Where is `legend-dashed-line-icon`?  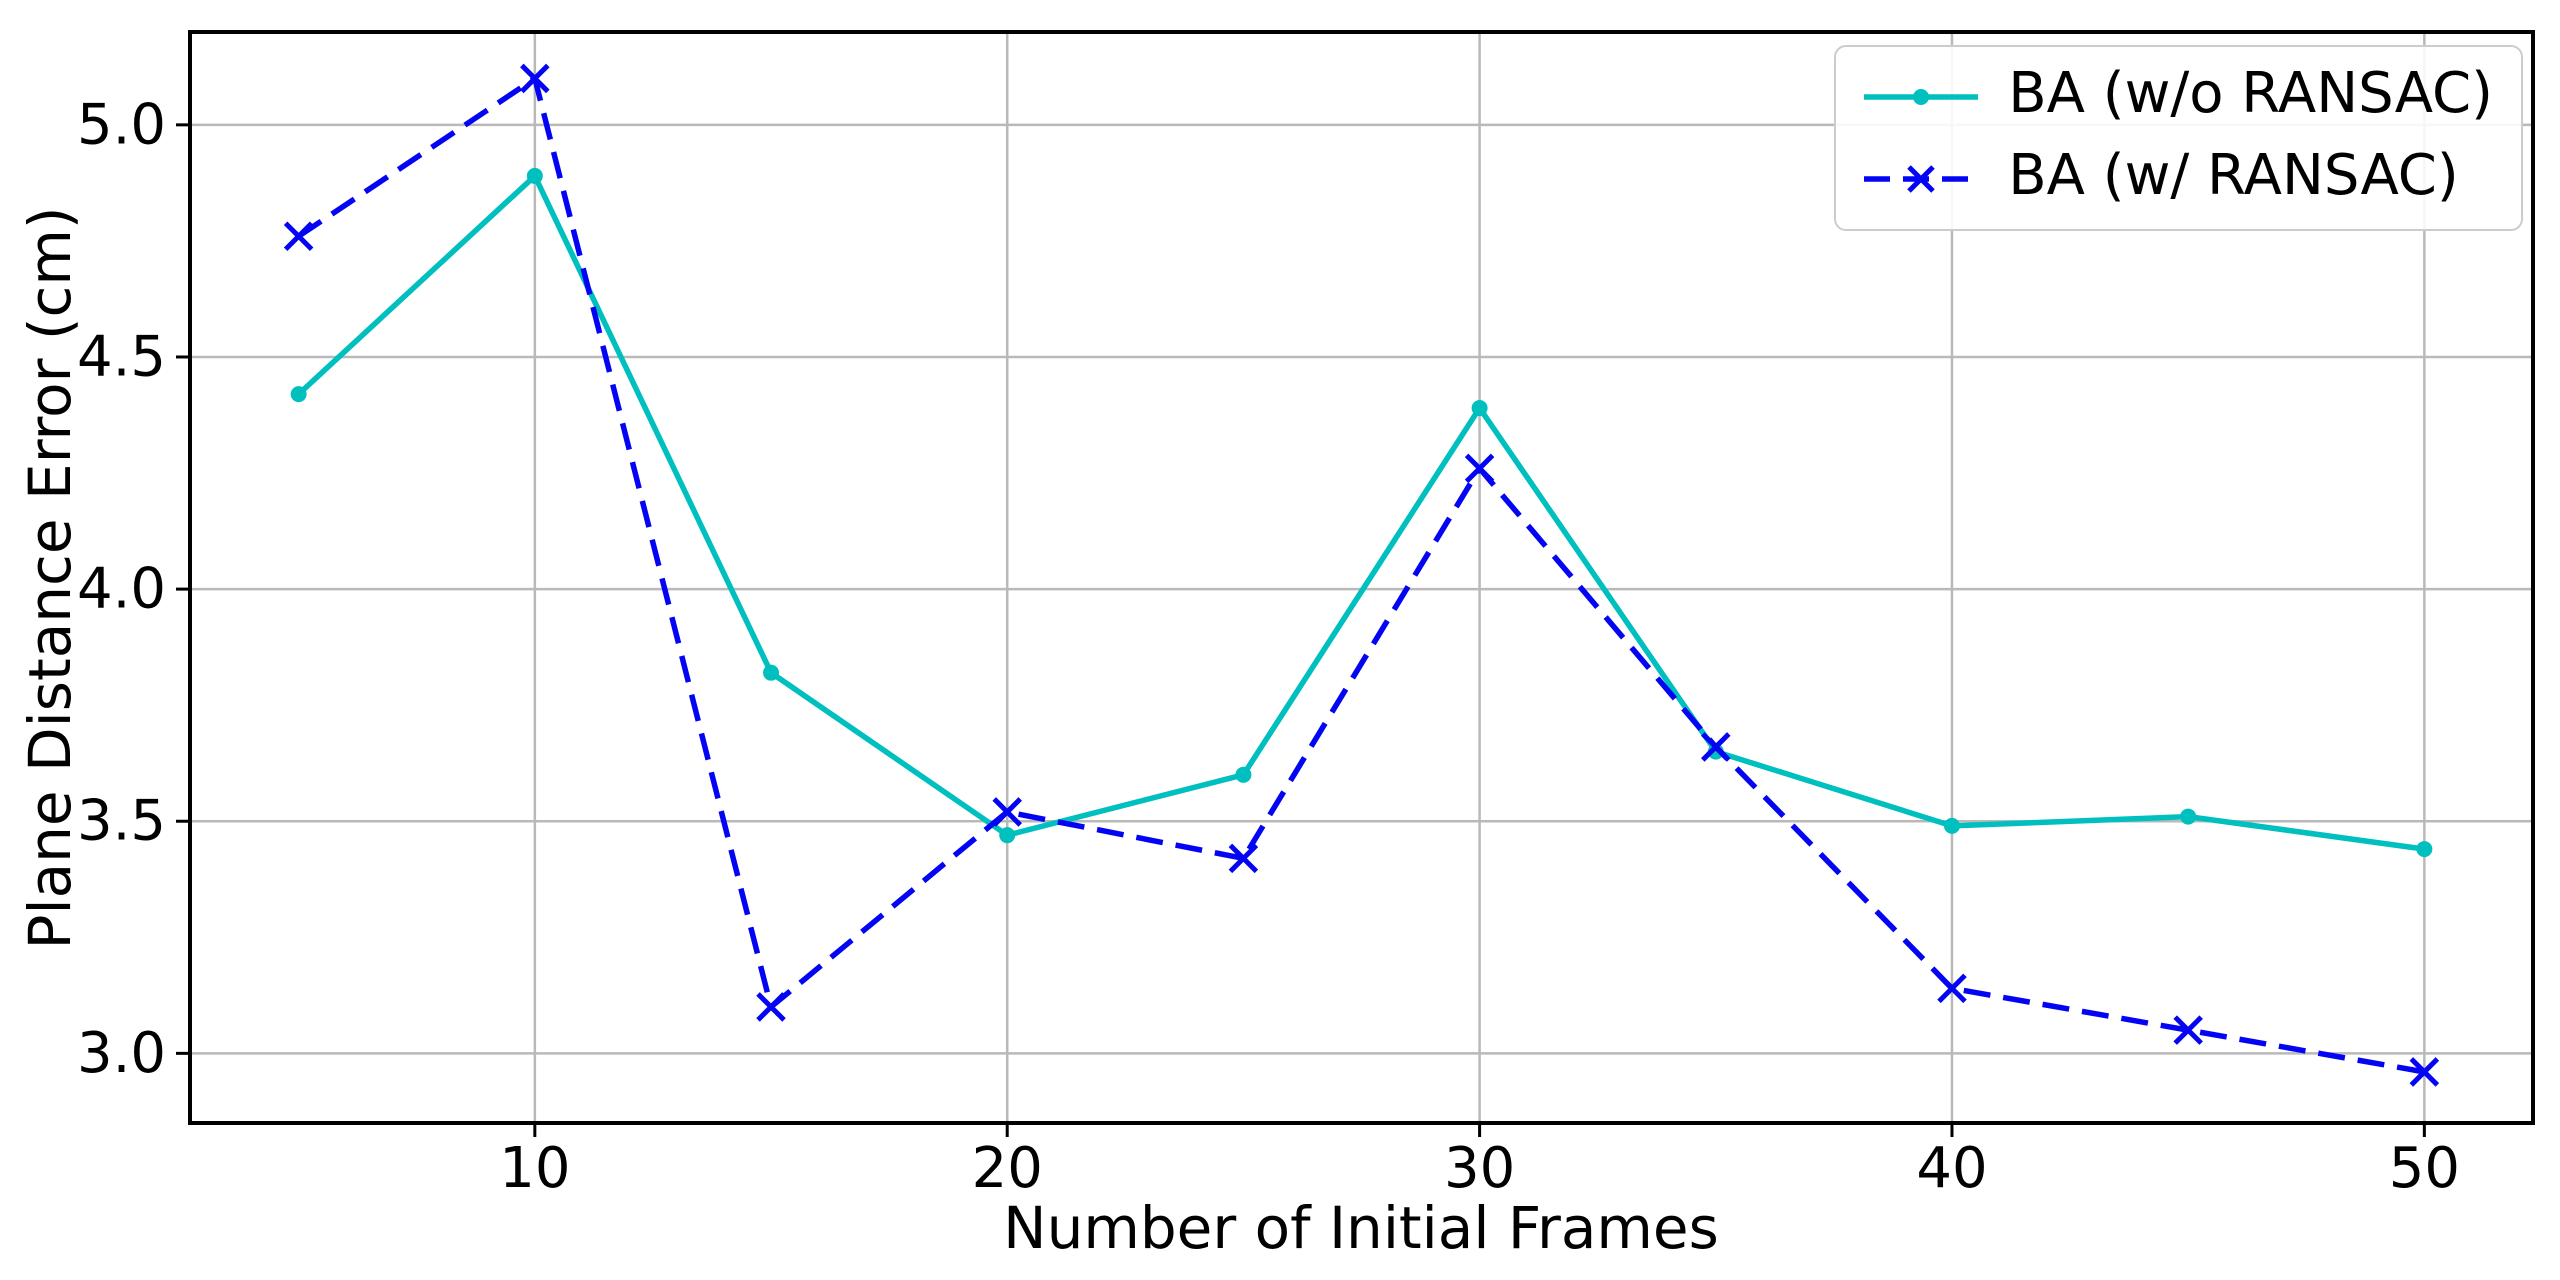
legend-dashed-line-icon is located at coordinates (1921, 179).